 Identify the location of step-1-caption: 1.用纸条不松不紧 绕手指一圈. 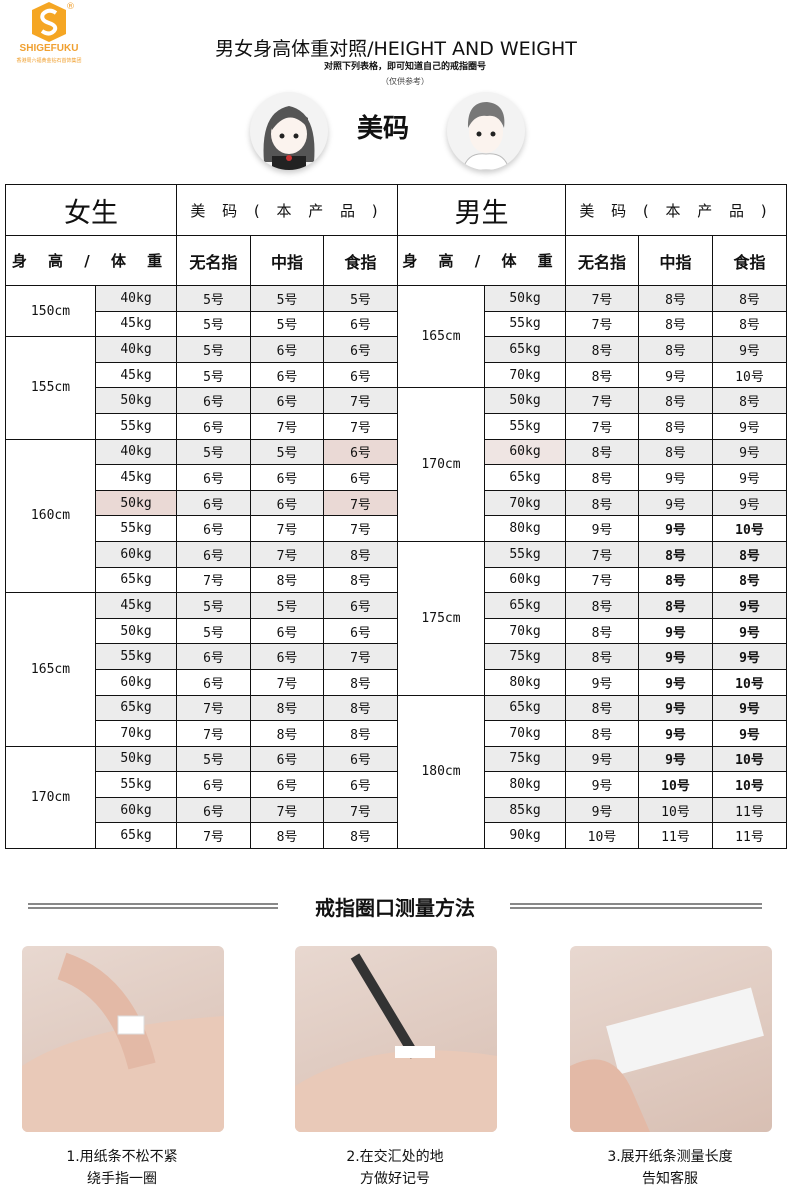
(122, 1168).